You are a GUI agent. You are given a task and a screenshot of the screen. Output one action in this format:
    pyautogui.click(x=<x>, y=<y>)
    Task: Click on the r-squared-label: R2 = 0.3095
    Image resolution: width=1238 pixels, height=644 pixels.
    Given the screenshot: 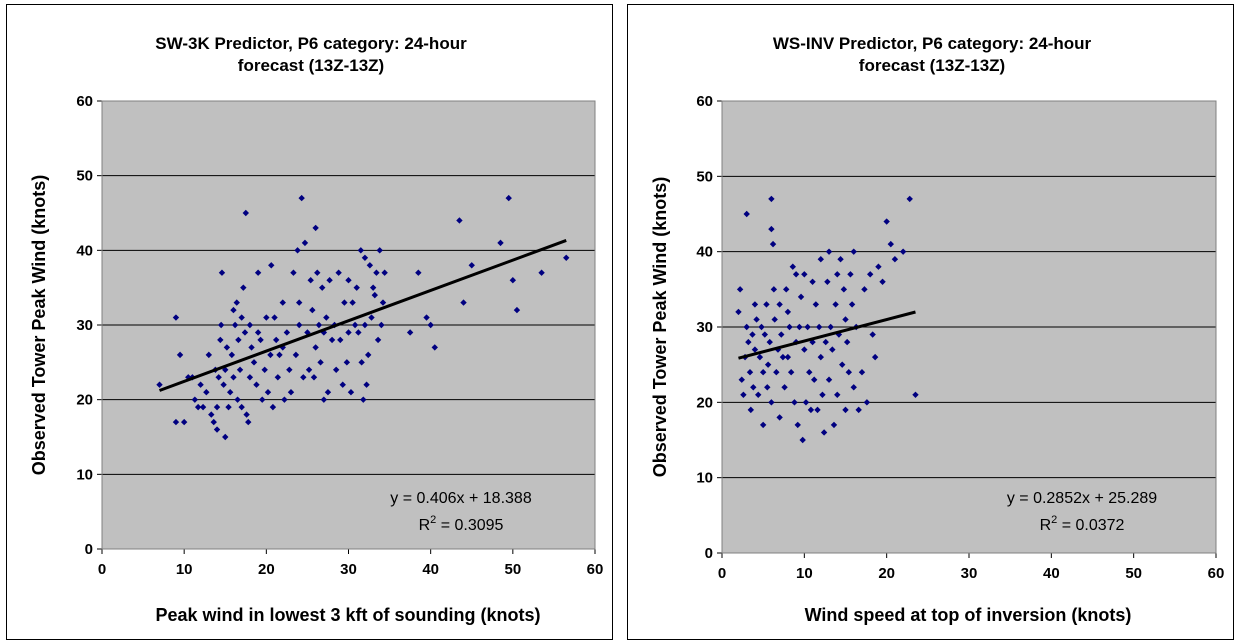 What is the action you would take?
    pyautogui.click(x=461, y=524)
    